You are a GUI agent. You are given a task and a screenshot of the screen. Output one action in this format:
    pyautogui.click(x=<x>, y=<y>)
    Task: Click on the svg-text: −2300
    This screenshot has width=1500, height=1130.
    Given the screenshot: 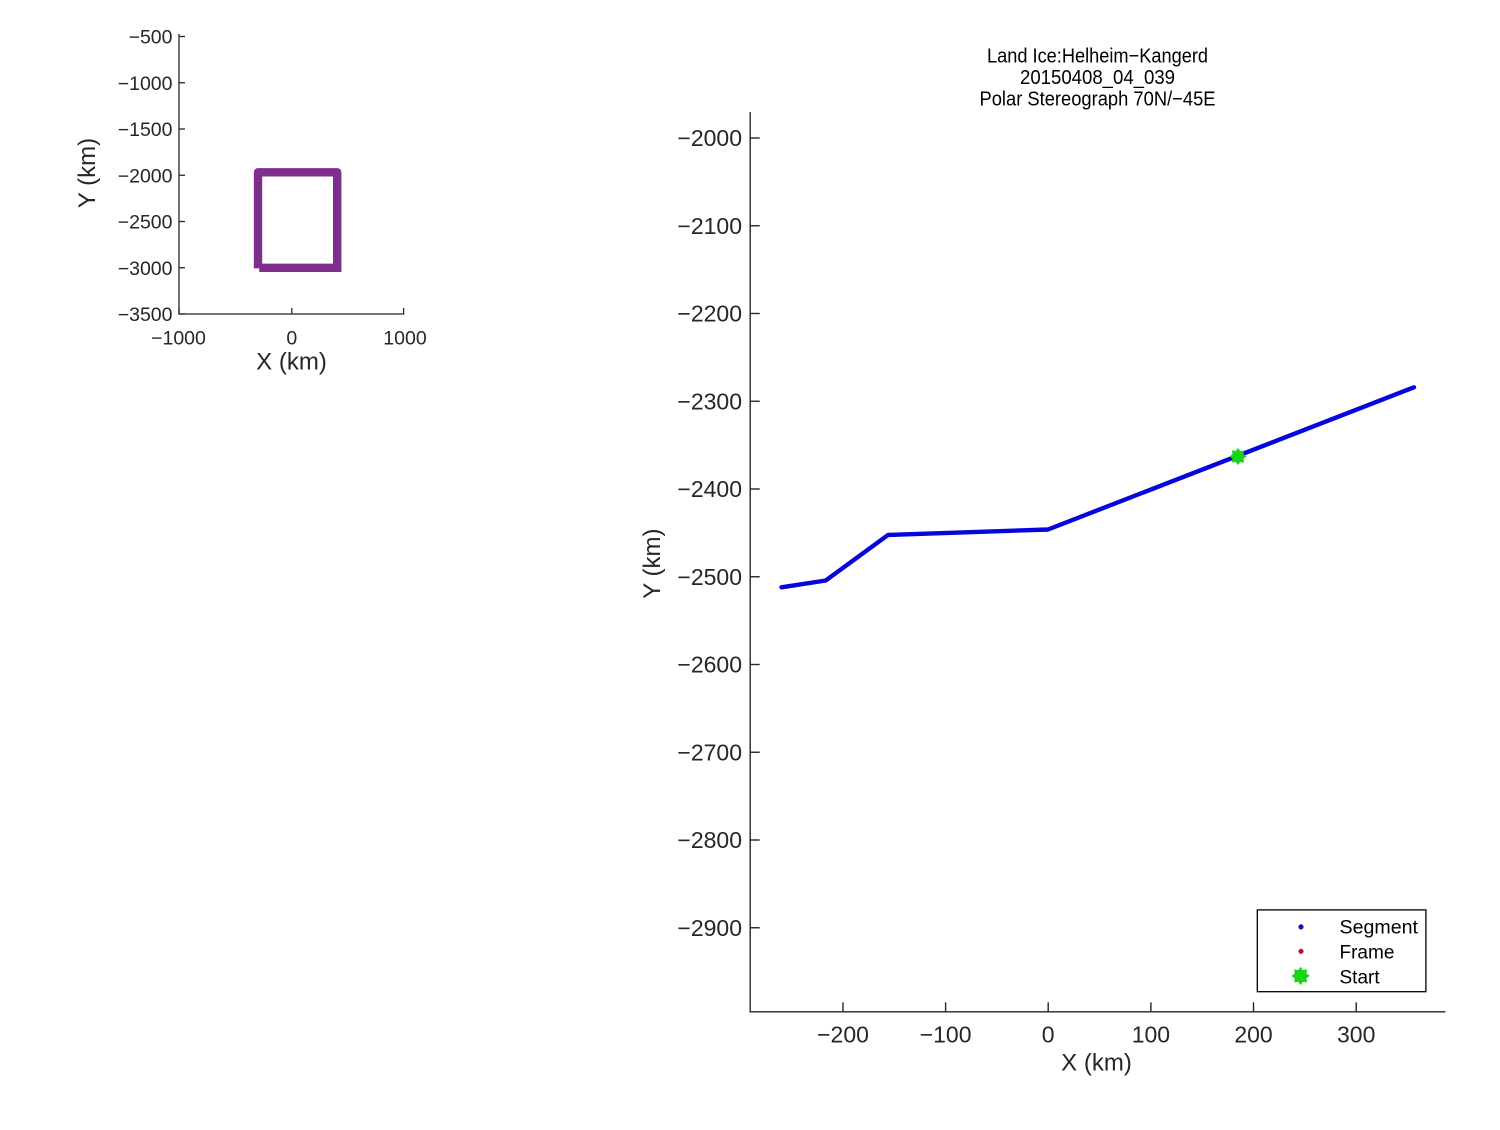 What is the action you would take?
    pyautogui.click(x=709, y=401)
    